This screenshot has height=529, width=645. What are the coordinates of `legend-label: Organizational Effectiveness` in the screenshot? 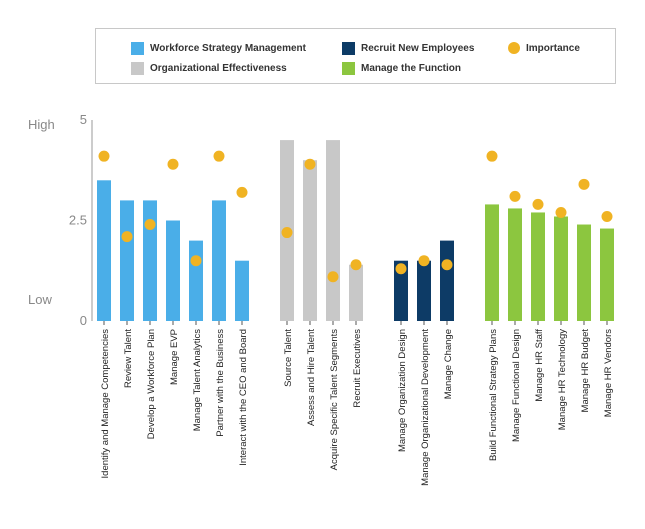 It's located at (218, 68).